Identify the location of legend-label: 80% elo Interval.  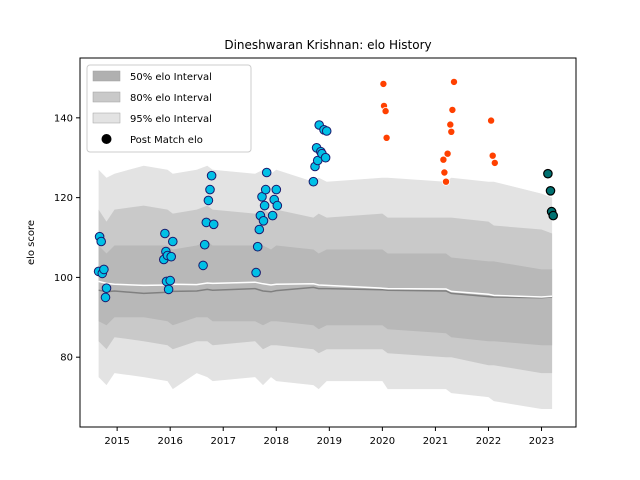
(171, 98).